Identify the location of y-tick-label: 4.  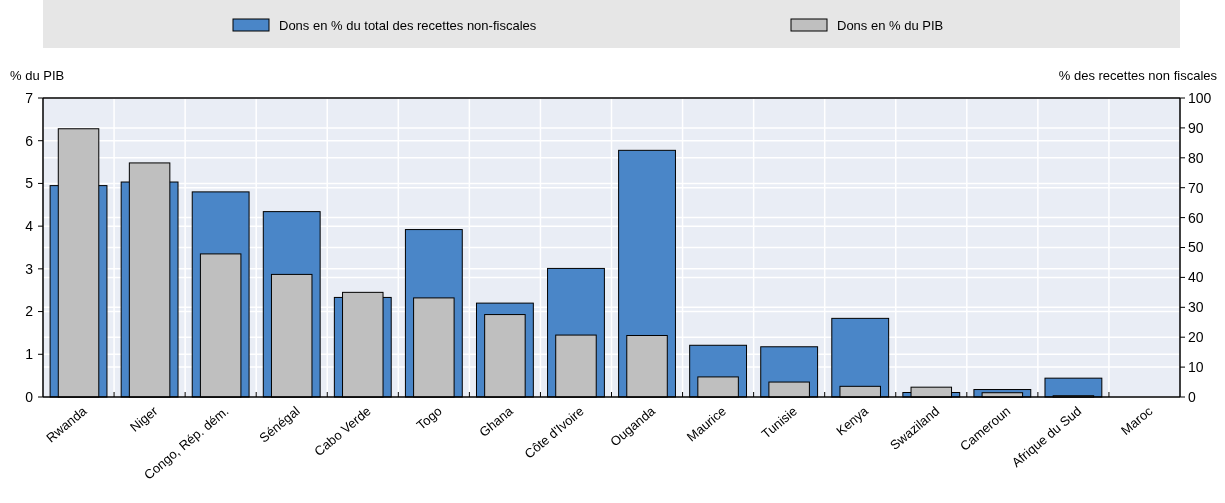
(29, 226).